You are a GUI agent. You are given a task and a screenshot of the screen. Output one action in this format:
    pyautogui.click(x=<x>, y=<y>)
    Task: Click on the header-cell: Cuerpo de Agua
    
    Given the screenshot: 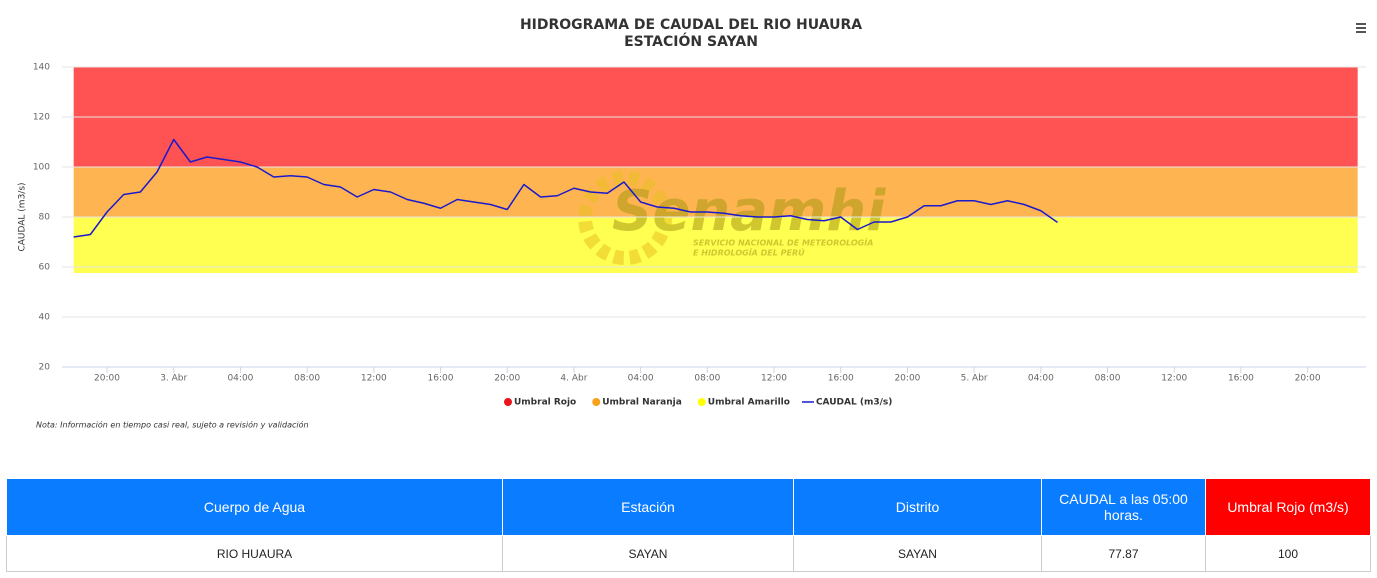 What is the action you would take?
    pyautogui.click(x=254, y=507)
    